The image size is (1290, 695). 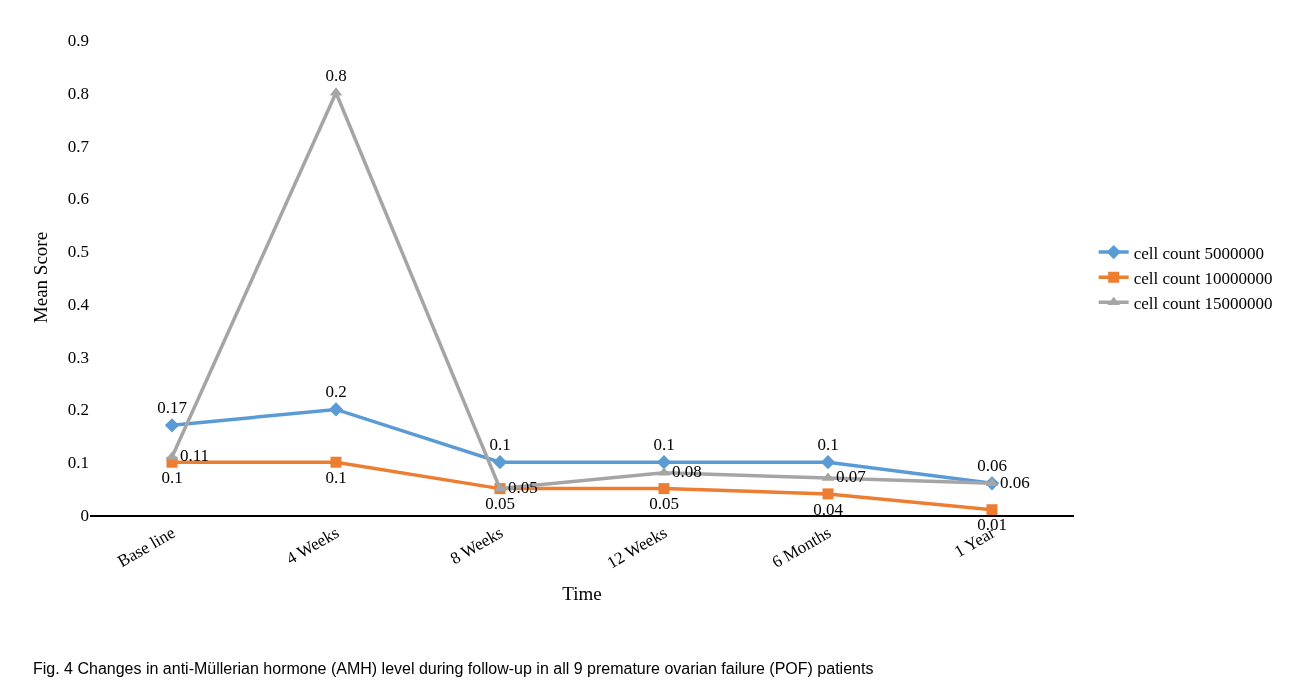 I want to click on data-label: 0.07, so click(x=851, y=477).